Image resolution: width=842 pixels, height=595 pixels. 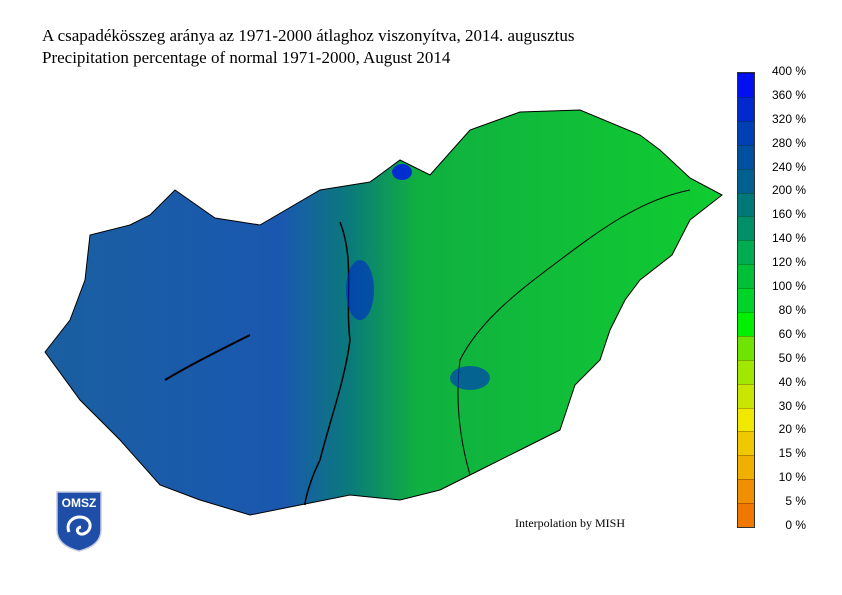 What do you see at coordinates (792, 333) in the screenshot?
I see `legend-label: 60 %` at bounding box center [792, 333].